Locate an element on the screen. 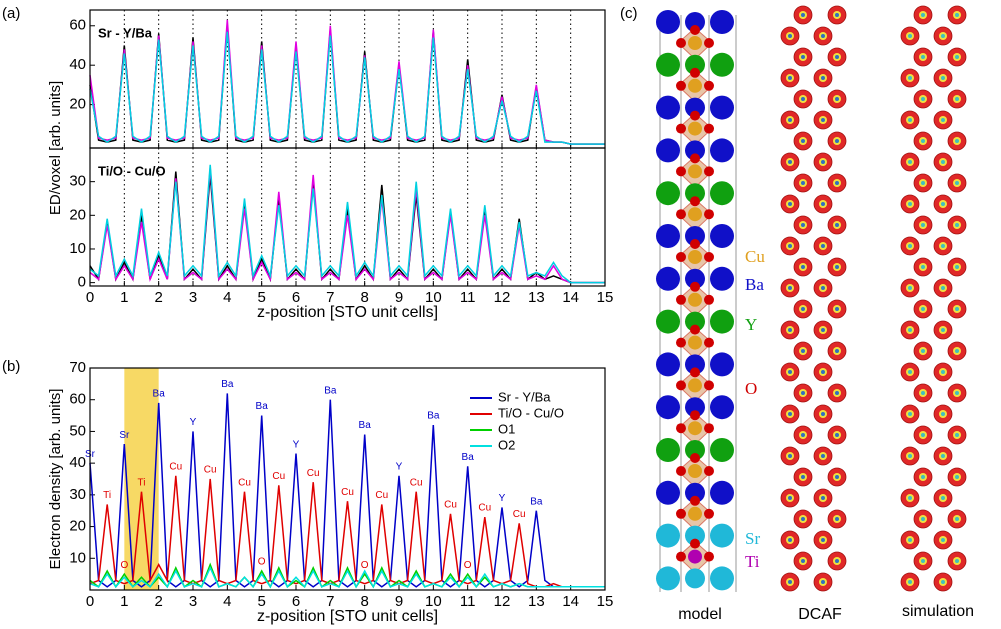 Image resolution: width=1001 pixels, height=629 pixels. atom-legend: Sr is located at coordinates (752, 538).